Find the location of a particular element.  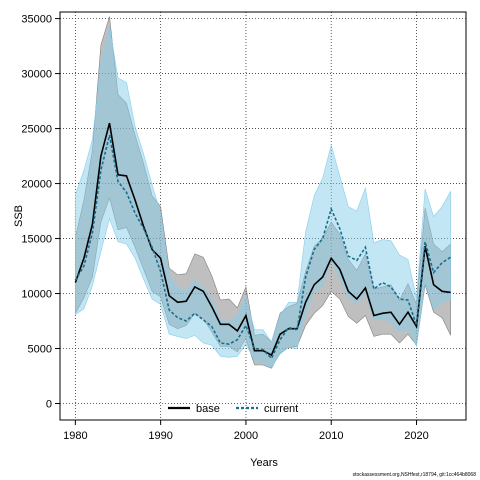

y-axis-title: SSB is located at coordinates (19, 216).